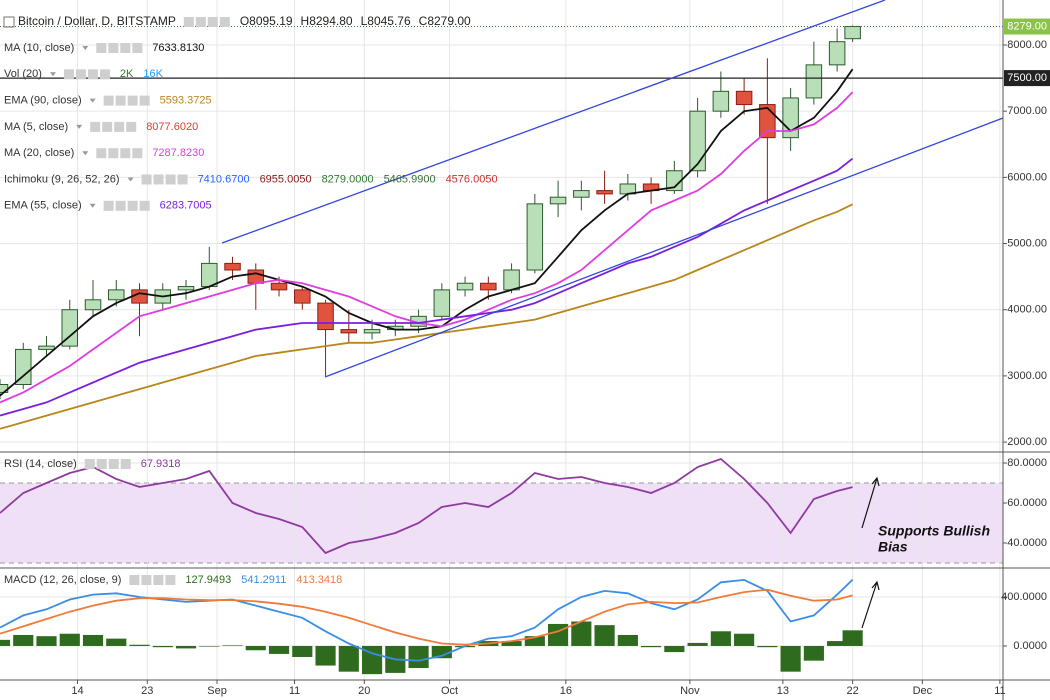  Describe the element at coordinates (266, 21) in the screenshot. I see `ohlc-value: O8095.19` at that location.